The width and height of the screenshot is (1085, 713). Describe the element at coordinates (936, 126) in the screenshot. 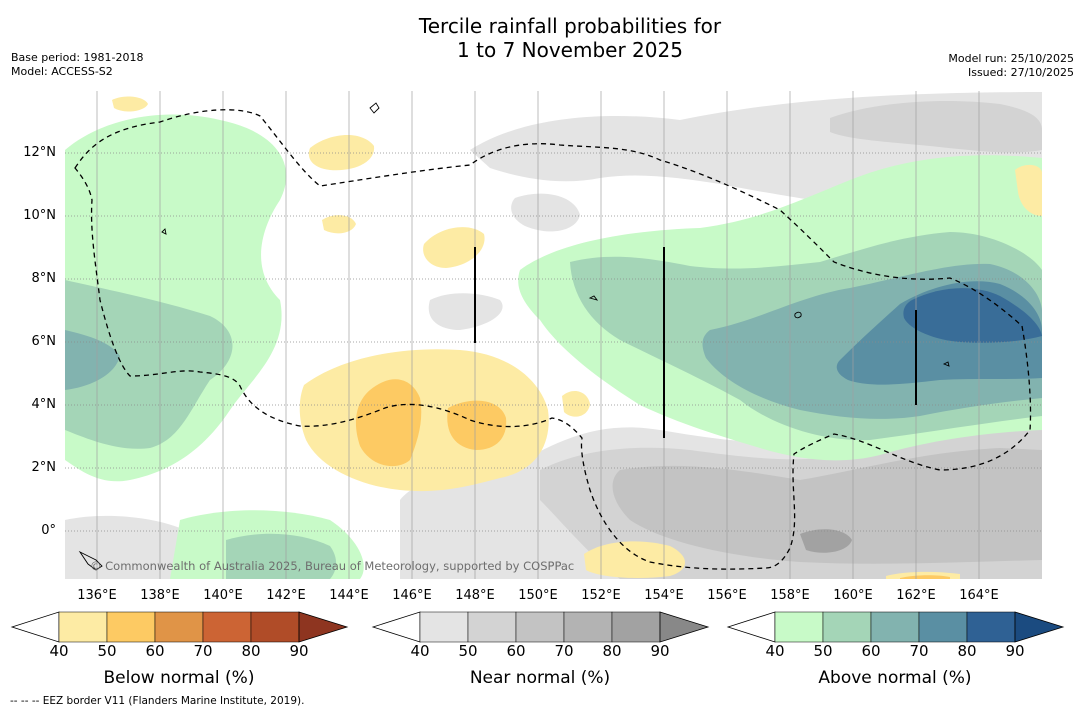

I see `near-normal-area-ne-inner` at that location.